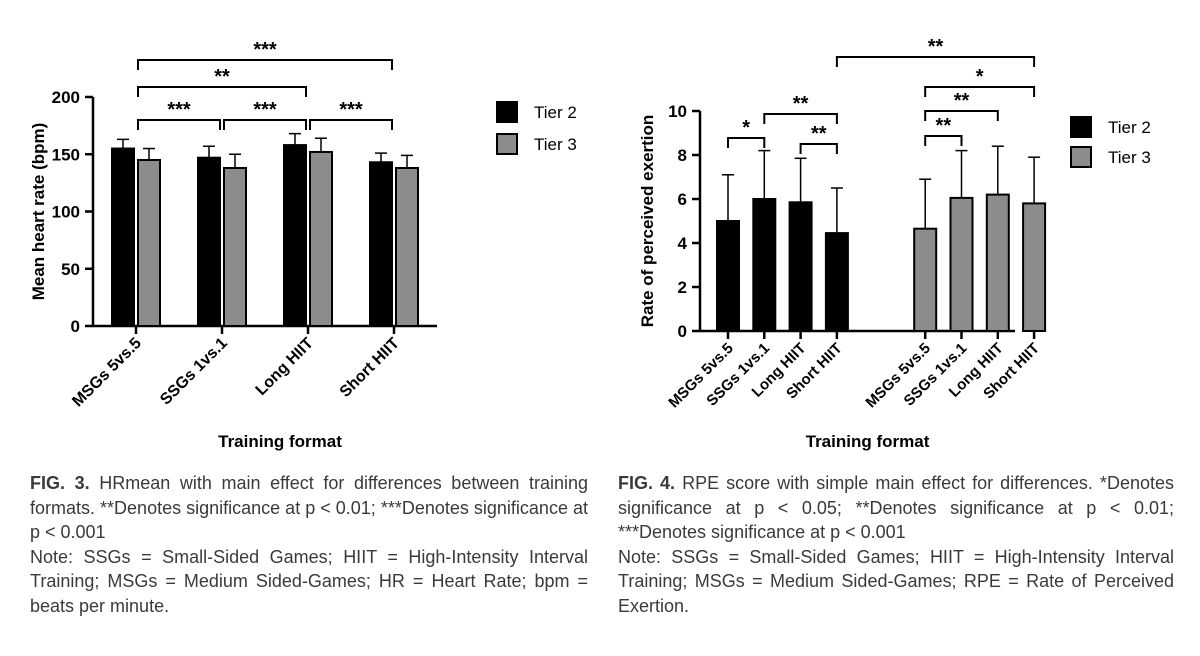  What do you see at coordinates (38, 212) in the screenshot?
I see `y-axis-title: Mean heart rate (bpm)` at bounding box center [38, 212].